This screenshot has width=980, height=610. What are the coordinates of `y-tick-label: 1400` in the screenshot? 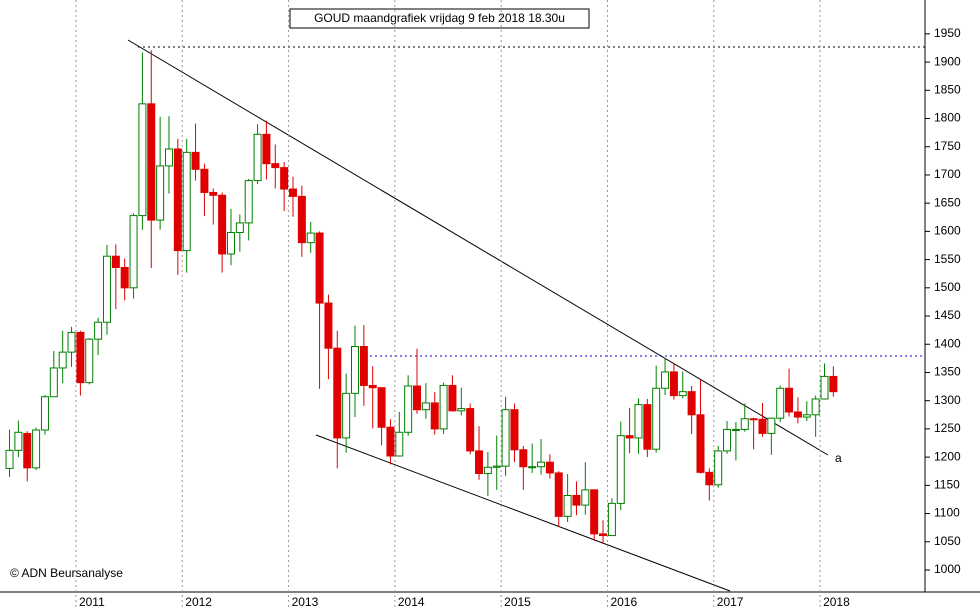 It's located at (947, 343).